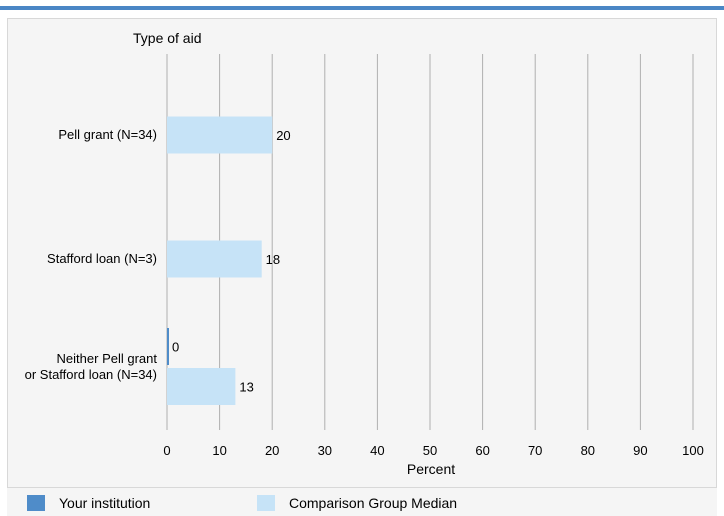  I want to click on x-tick-labels: 0 10 20 30 40 50 60 70 80 90 100, so click(433, 450).